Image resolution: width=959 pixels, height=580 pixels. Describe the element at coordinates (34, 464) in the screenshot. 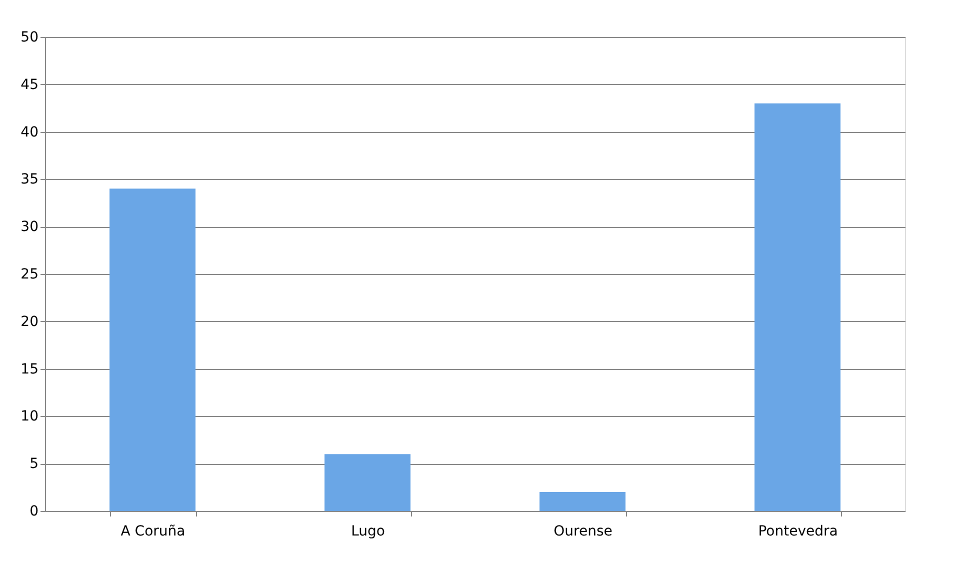

I see `y-tick-label: 5` at that location.